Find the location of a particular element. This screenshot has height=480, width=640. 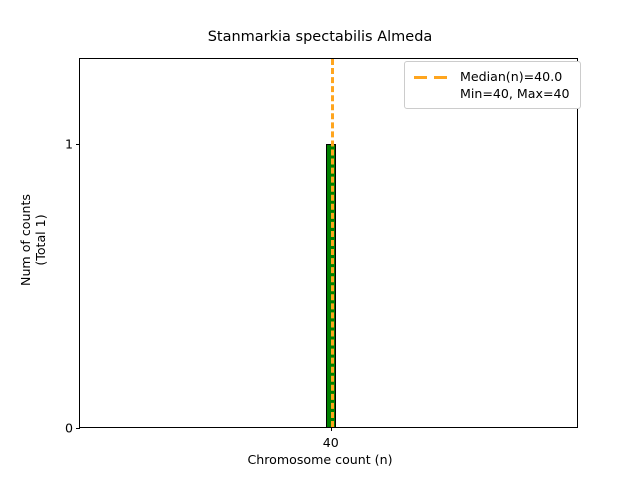

y-tick-label-1: 1 is located at coordinates (68, 144).